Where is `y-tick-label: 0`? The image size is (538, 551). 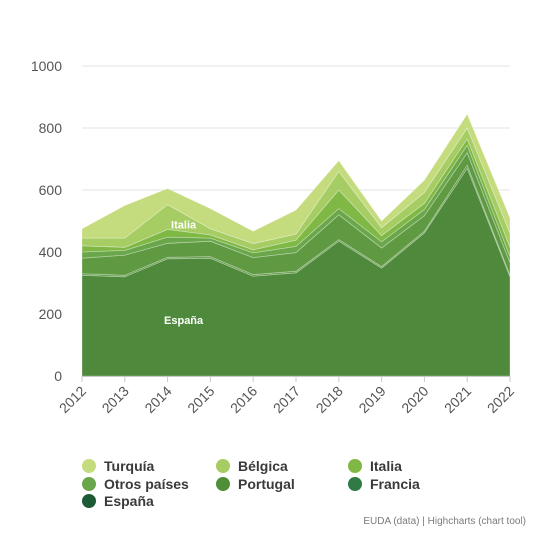 y-tick-label: 0 is located at coordinates (58, 376).